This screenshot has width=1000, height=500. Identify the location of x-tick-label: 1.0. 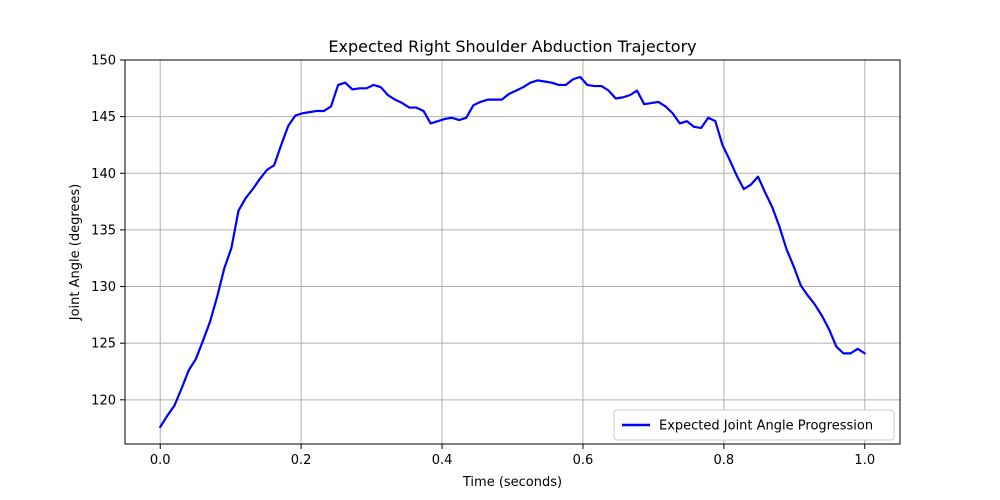
(864, 460).